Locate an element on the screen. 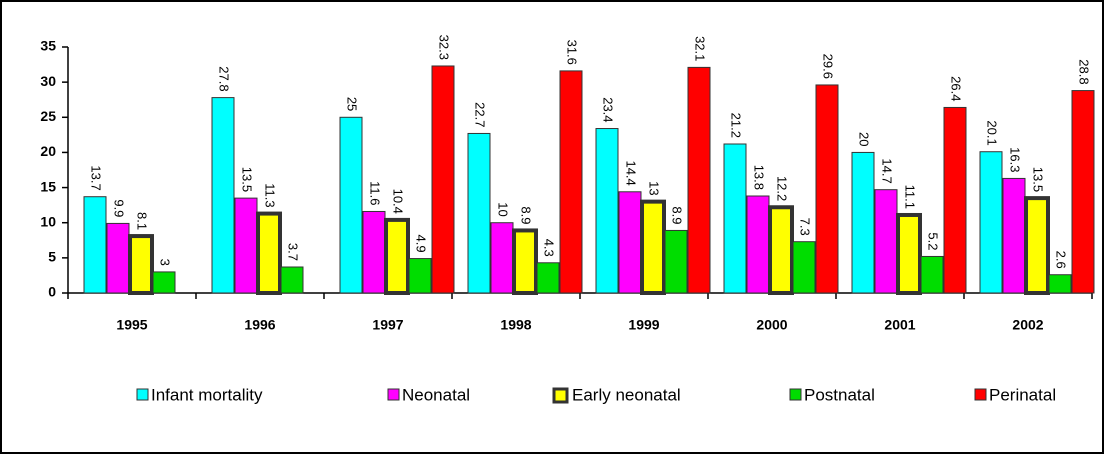  value-label: 16.3 is located at coordinates (1015, 159).